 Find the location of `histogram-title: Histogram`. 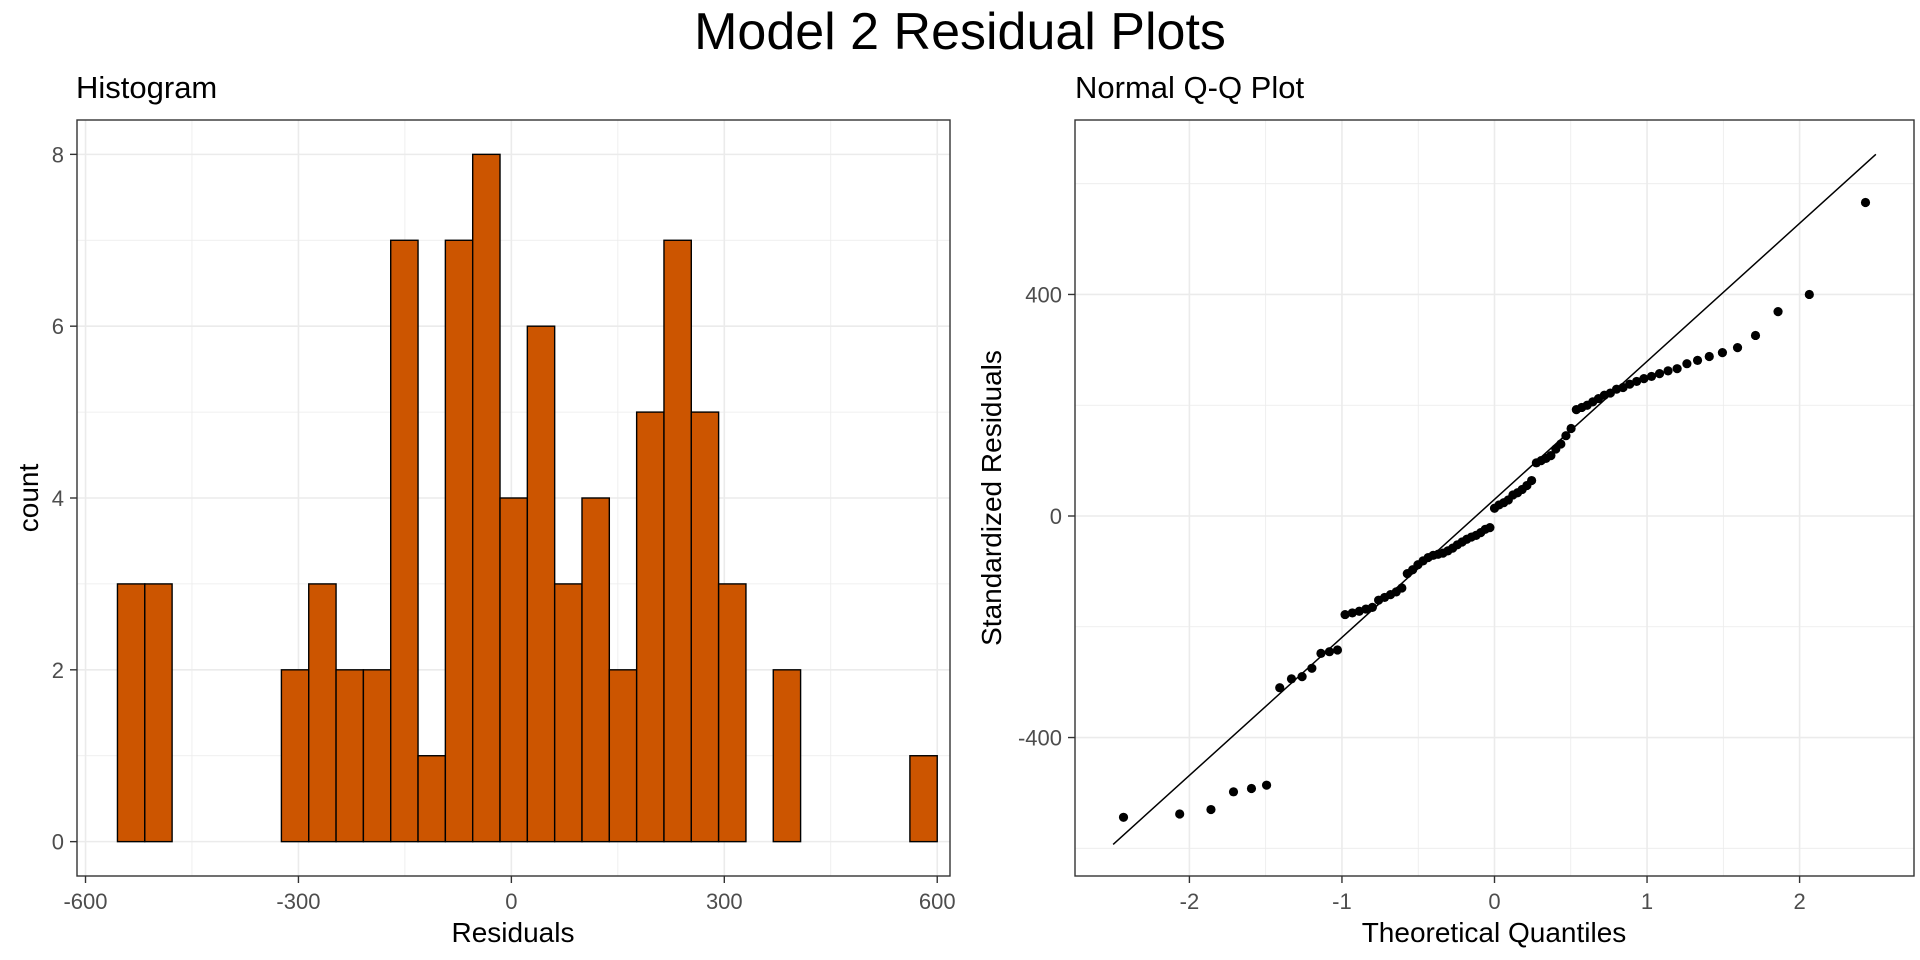

histogram-title: Histogram is located at coordinates (146, 87).